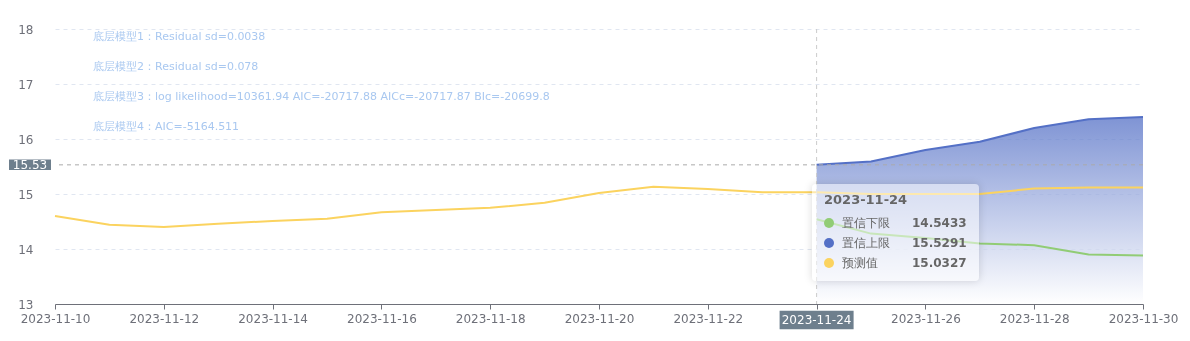  Describe the element at coordinates (55, 318) in the screenshot. I see `x-tick-label: 2023-11-10` at that location.